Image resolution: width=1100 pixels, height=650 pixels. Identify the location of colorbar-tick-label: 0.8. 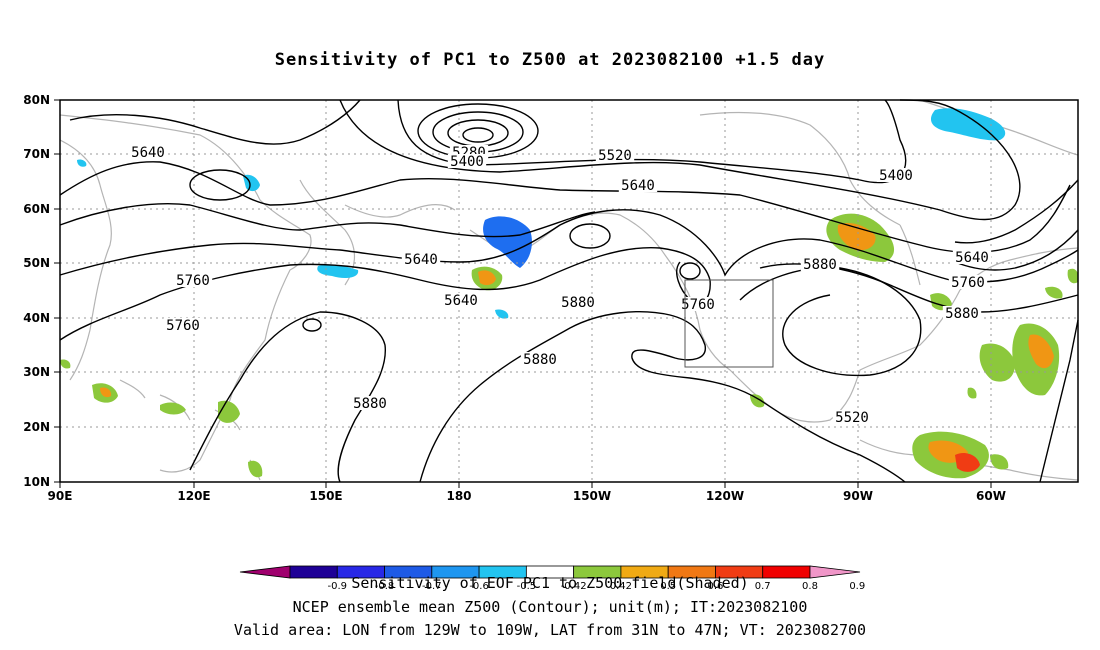
(810, 586).